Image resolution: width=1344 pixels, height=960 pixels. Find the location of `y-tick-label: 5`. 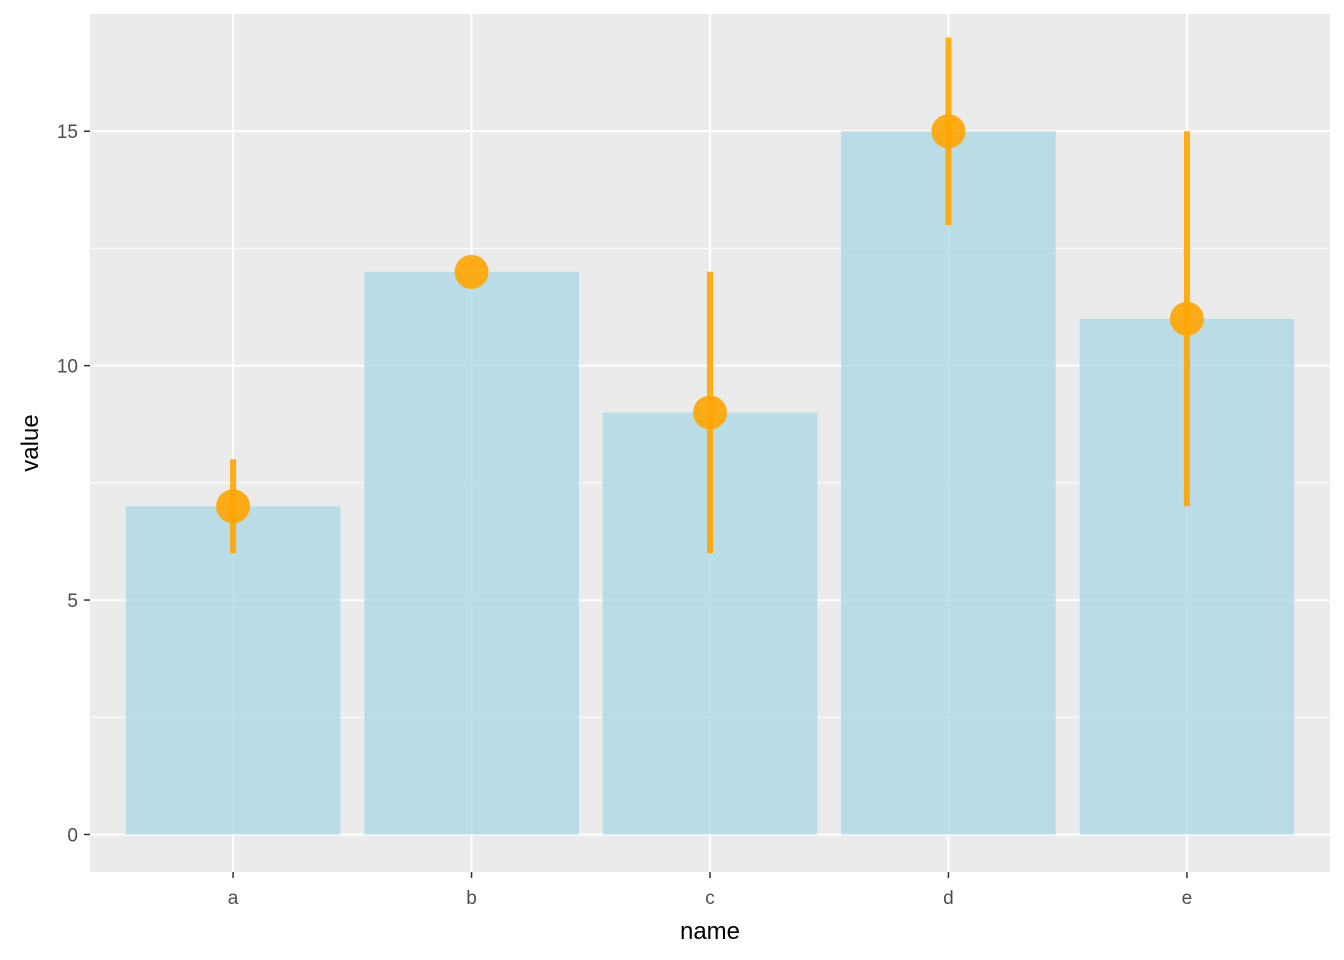

y-tick-label: 5 is located at coordinates (72, 601).